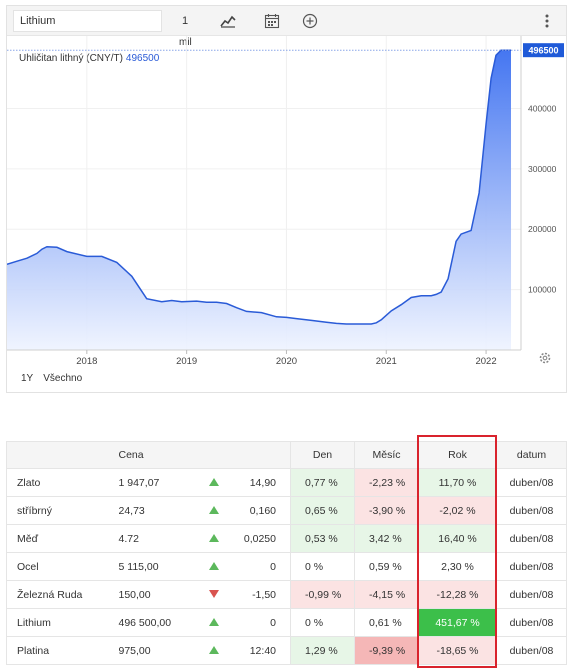 The image size is (573, 670). I want to click on calendar-icon, so click(272, 21).